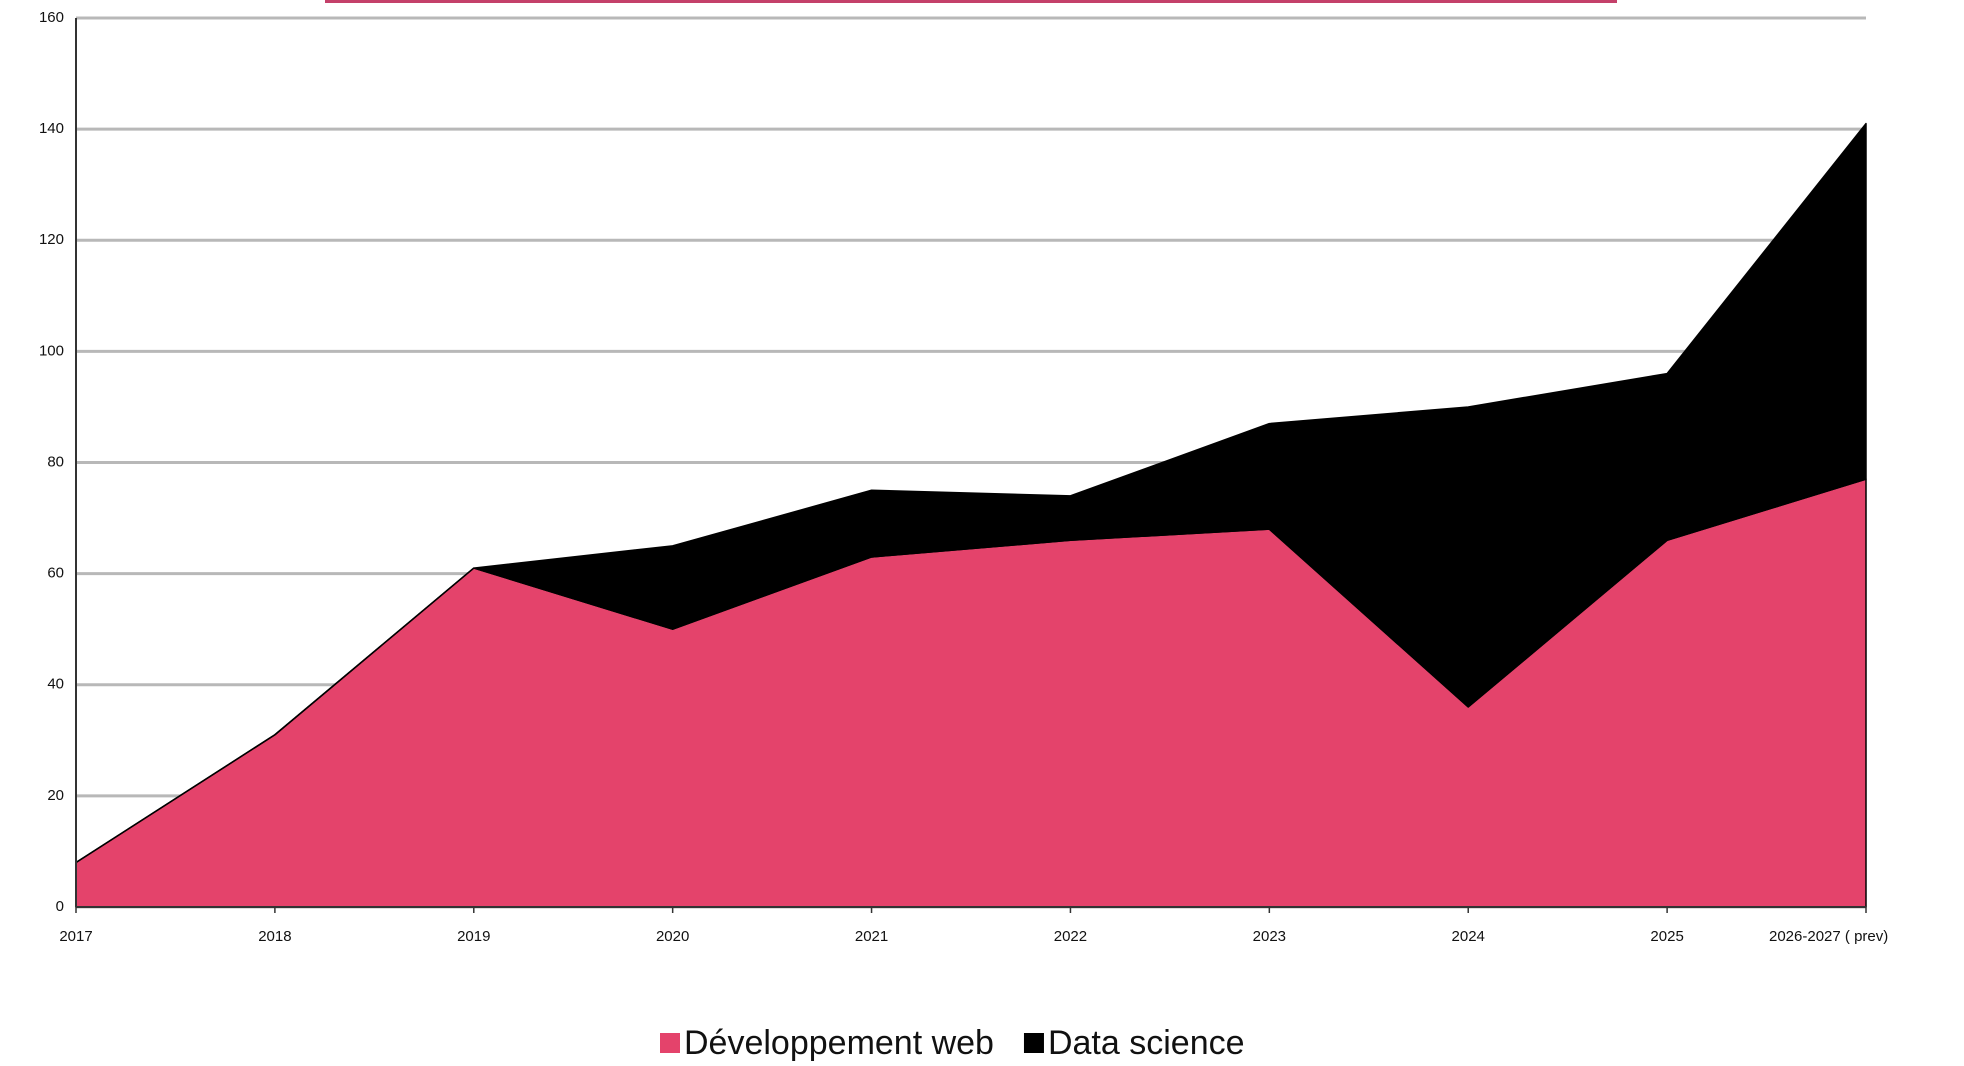 Image resolution: width=1964 pixels, height=1066 pixels. Describe the element at coordinates (1070, 936) in the screenshot. I see `x-tick-label: 2022` at that location.